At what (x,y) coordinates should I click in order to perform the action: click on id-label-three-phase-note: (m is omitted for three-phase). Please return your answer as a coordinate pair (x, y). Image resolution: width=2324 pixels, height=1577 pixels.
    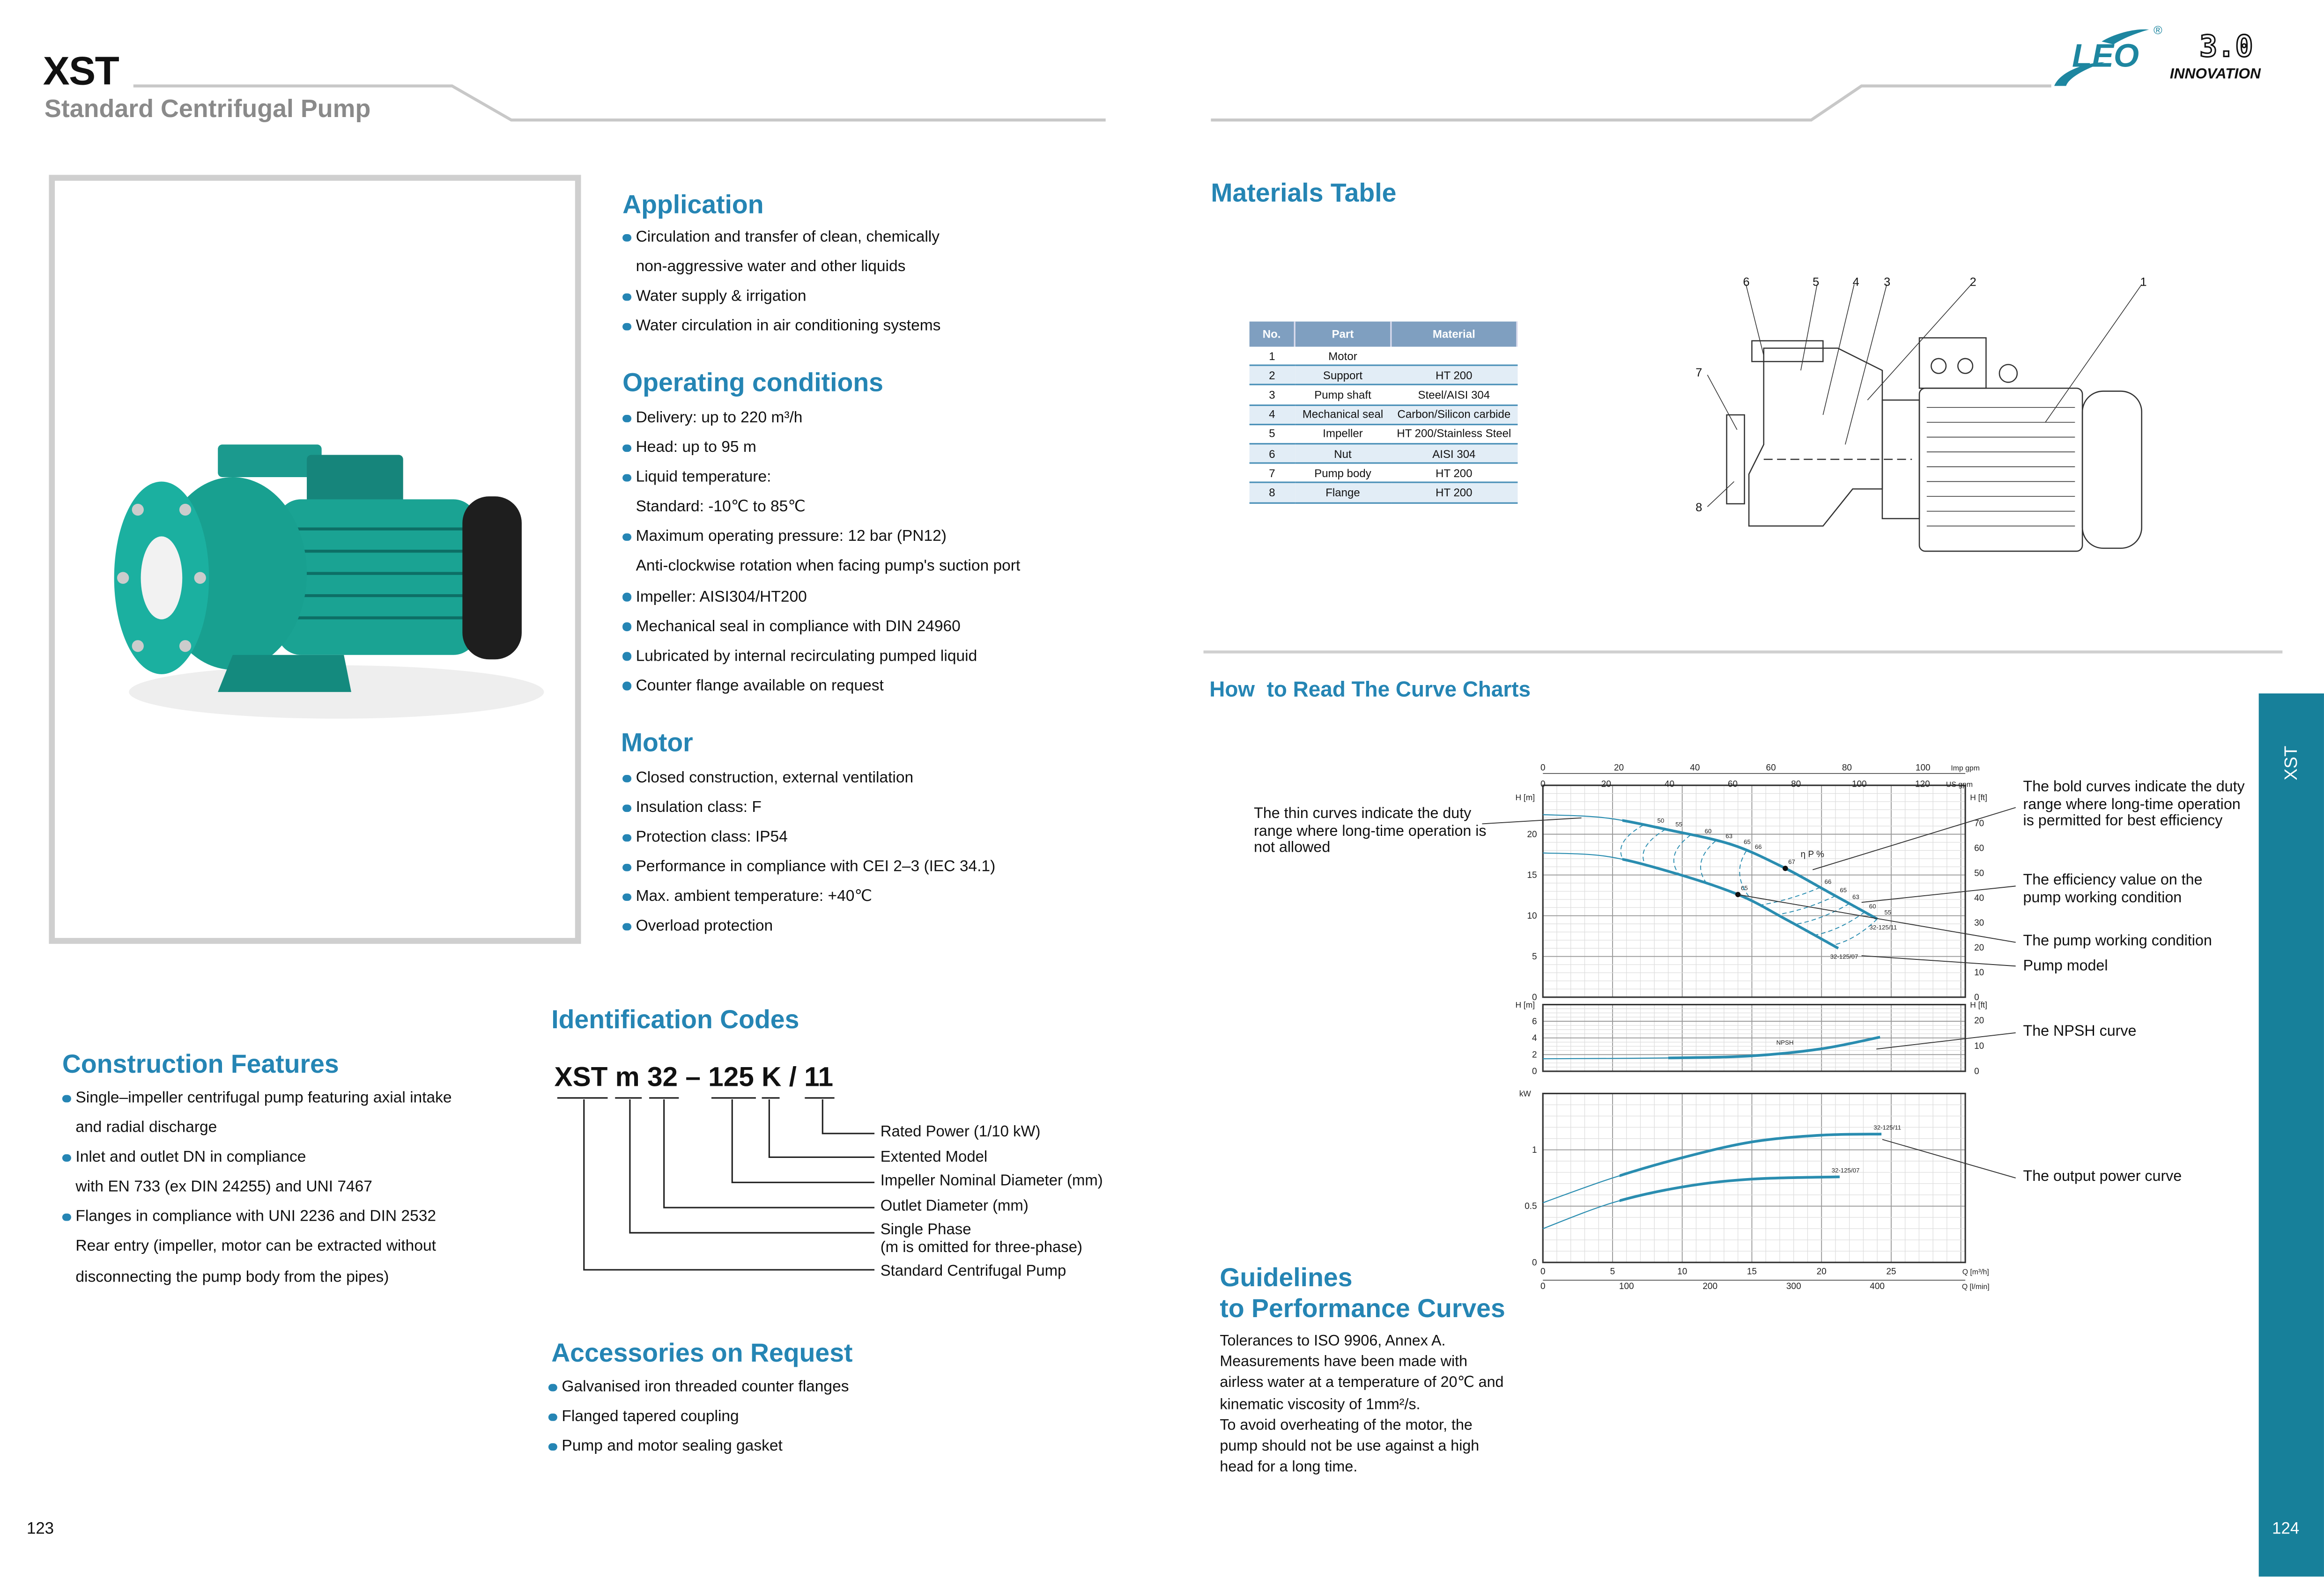
    Looking at the image, I should click on (981, 1248).